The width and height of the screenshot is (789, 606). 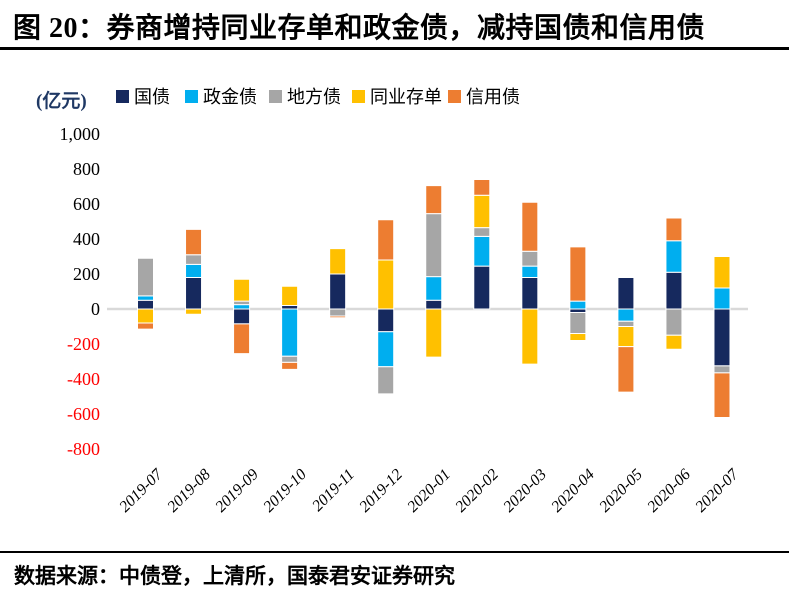 What do you see at coordinates (530, 226) in the screenshot?
I see `bar-segment-信用债-2020-03` at bounding box center [530, 226].